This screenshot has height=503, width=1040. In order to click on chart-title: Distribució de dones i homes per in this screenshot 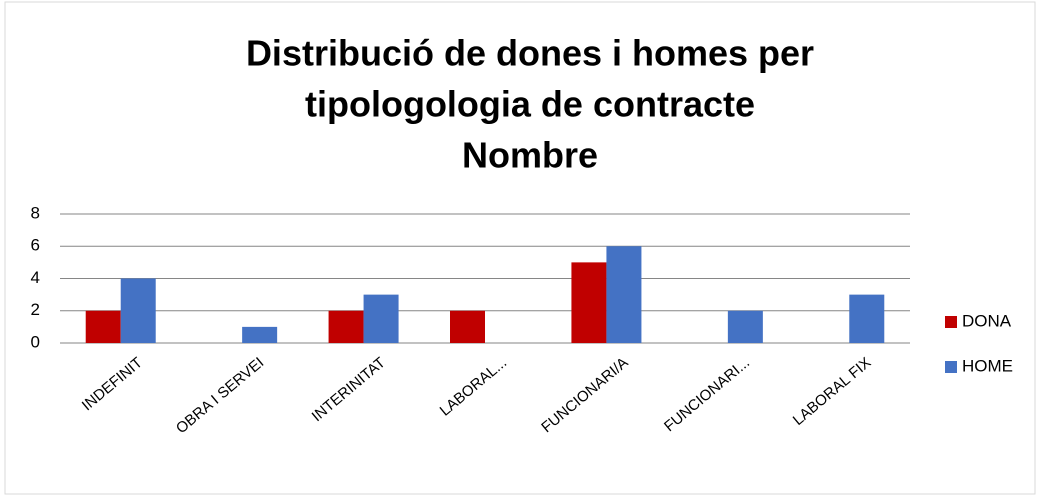, I will do `click(530, 53)`.